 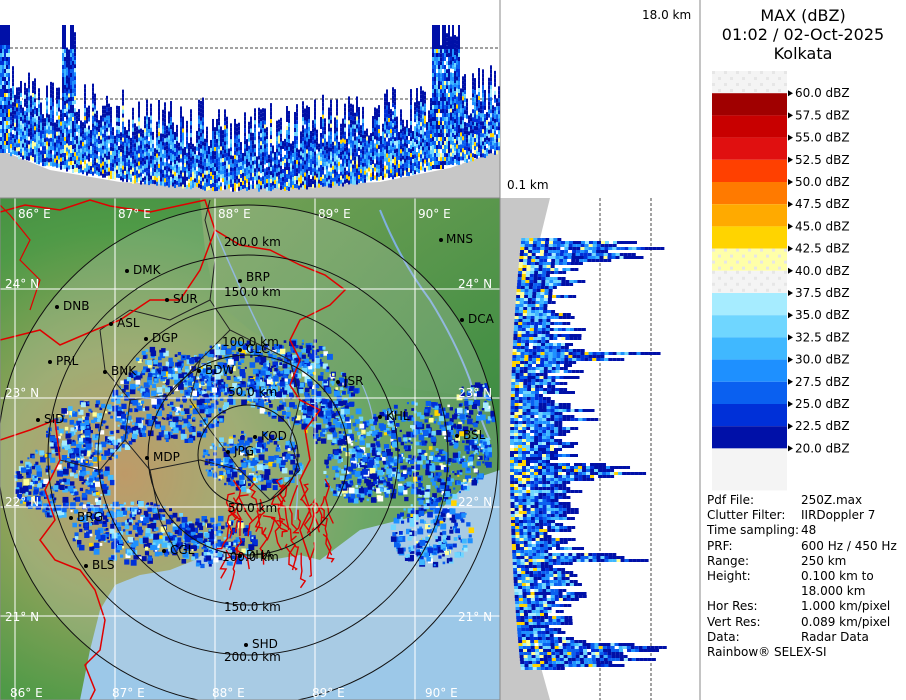 I want to click on max-height-label: 18.0 km, so click(x=667, y=15).